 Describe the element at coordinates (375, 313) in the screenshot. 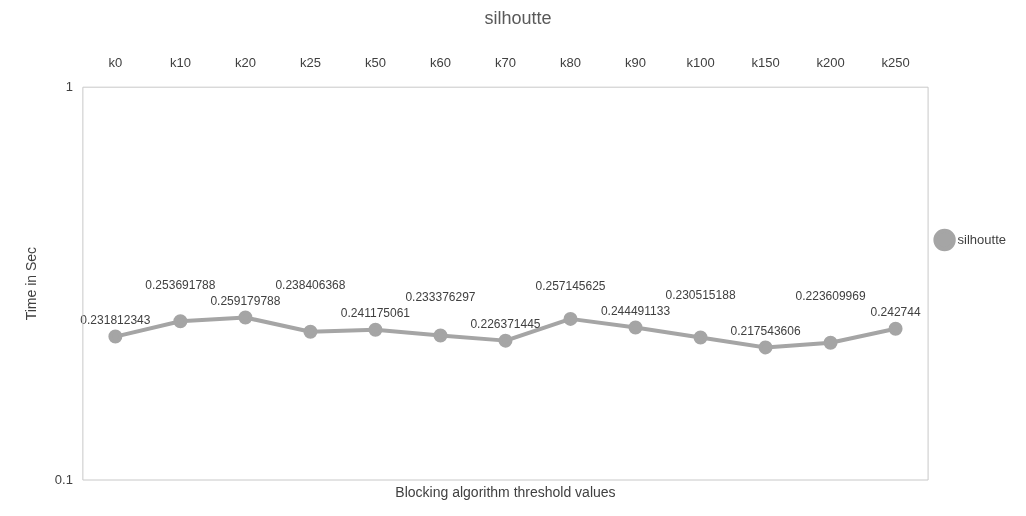

I see `data-label: 0.241175061` at that location.